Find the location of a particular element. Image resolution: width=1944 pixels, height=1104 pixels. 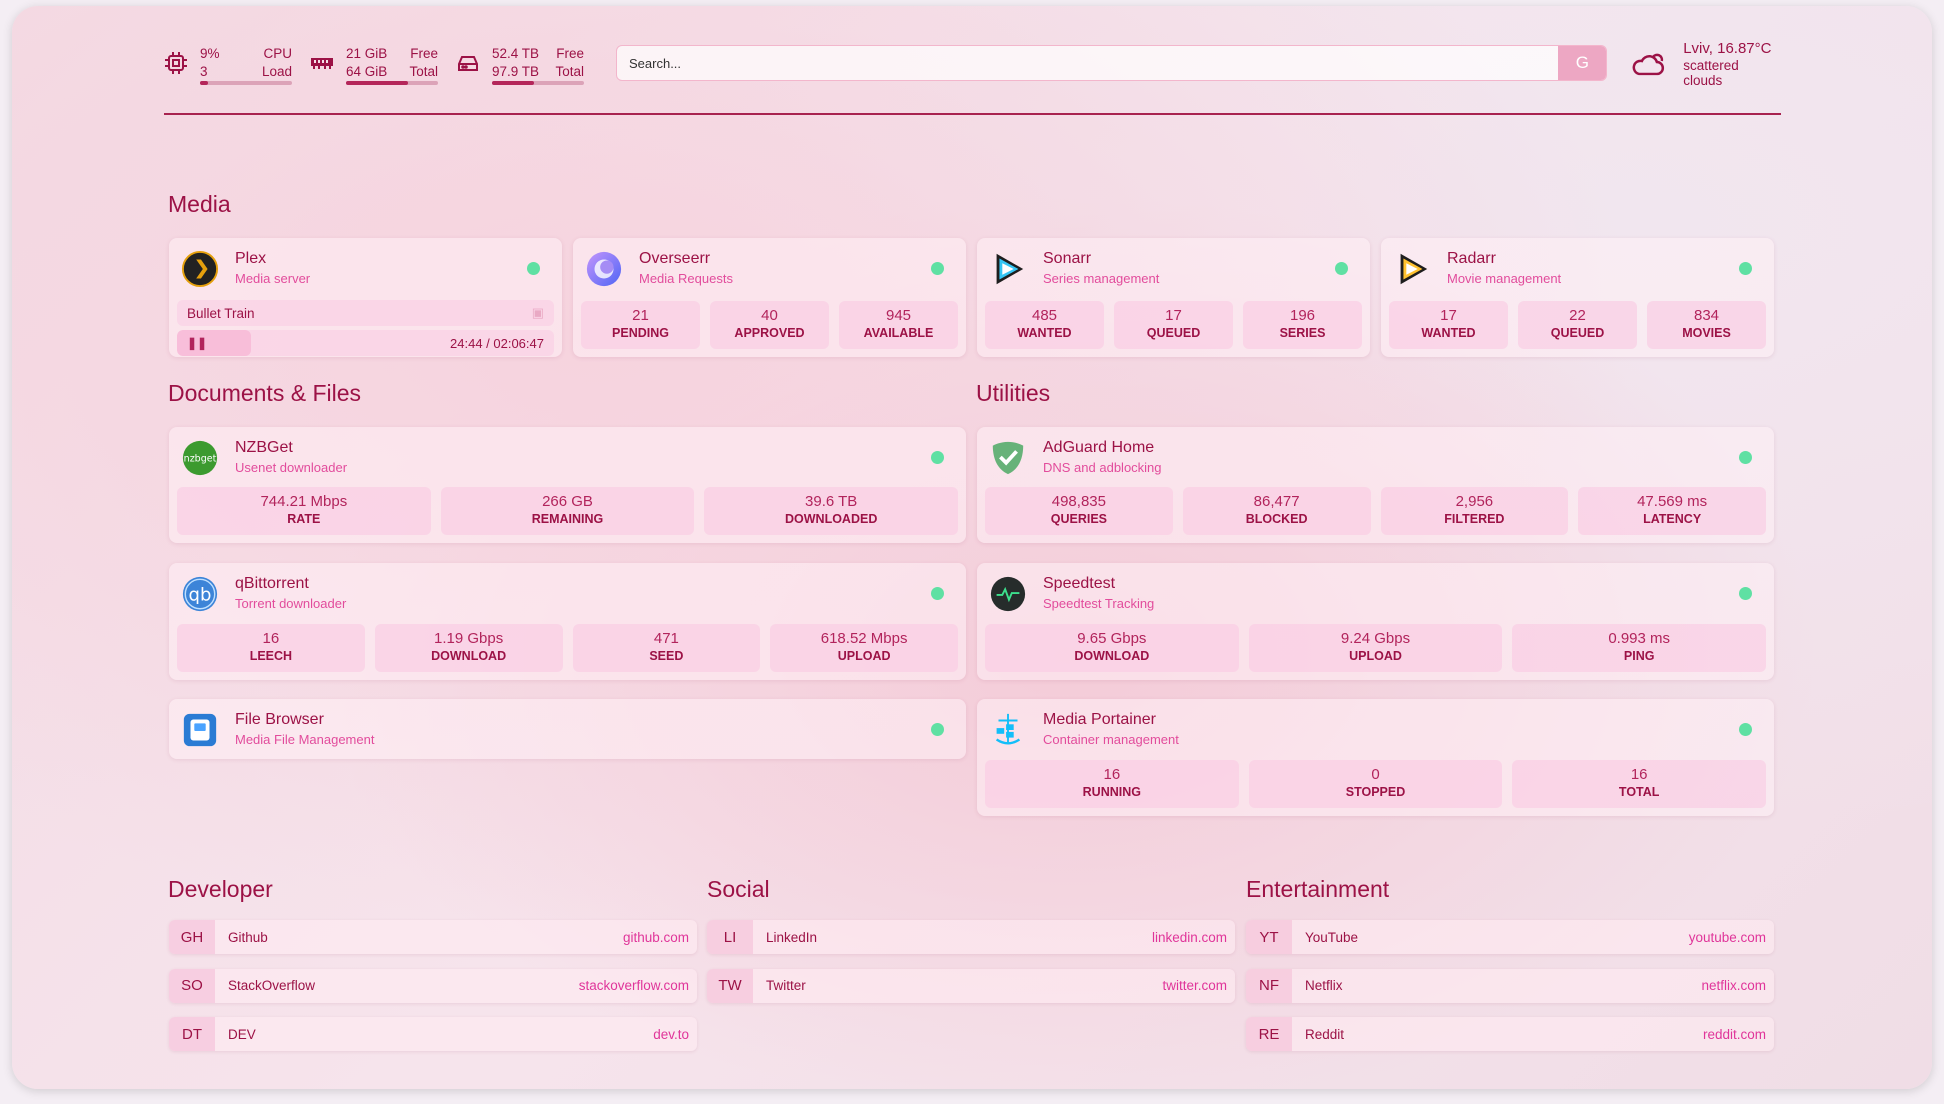

stat-block: 0.993 ms PING is located at coordinates (1639, 648).